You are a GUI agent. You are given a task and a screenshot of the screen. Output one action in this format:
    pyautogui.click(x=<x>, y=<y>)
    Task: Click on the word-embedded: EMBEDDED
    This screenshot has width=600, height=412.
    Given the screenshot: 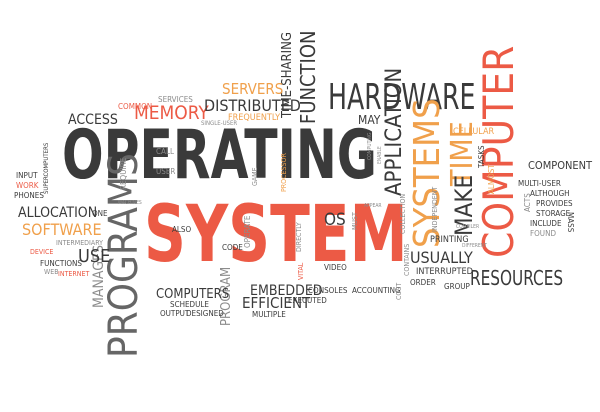 What is the action you would take?
    pyautogui.click(x=286, y=291)
    